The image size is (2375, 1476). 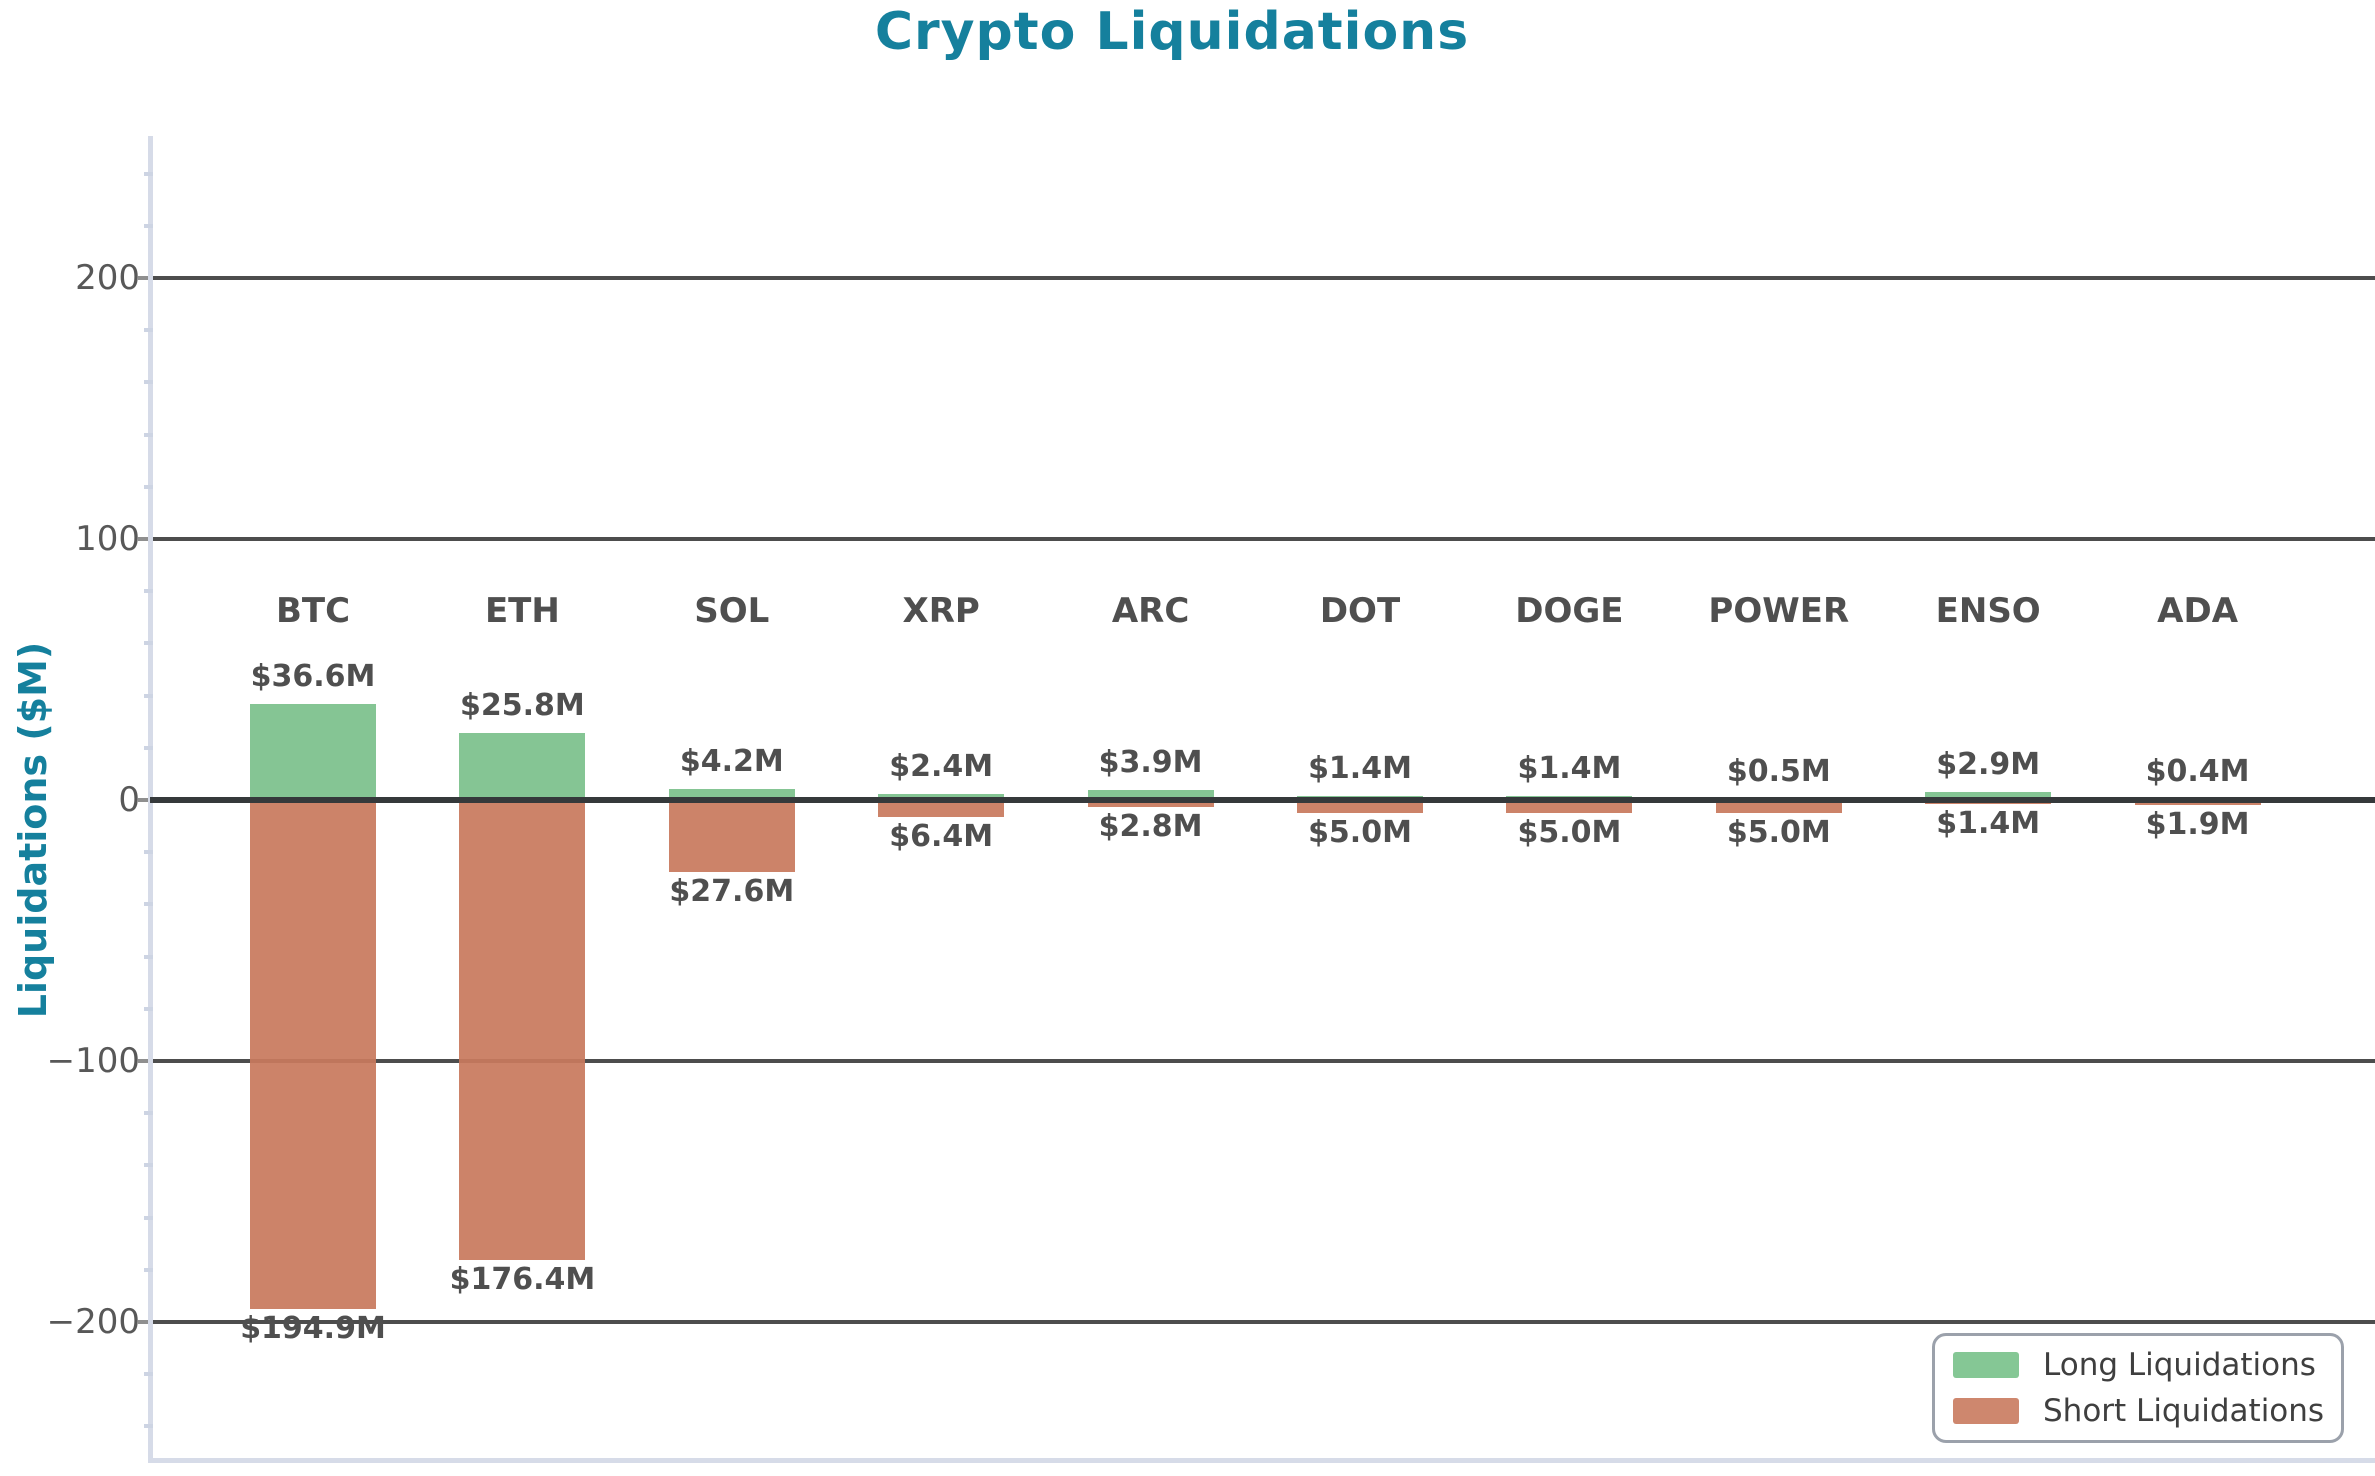 What do you see at coordinates (2179, 1365) in the screenshot?
I see `legend-label-long: Long Liquidations` at bounding box center [2179, 1365].